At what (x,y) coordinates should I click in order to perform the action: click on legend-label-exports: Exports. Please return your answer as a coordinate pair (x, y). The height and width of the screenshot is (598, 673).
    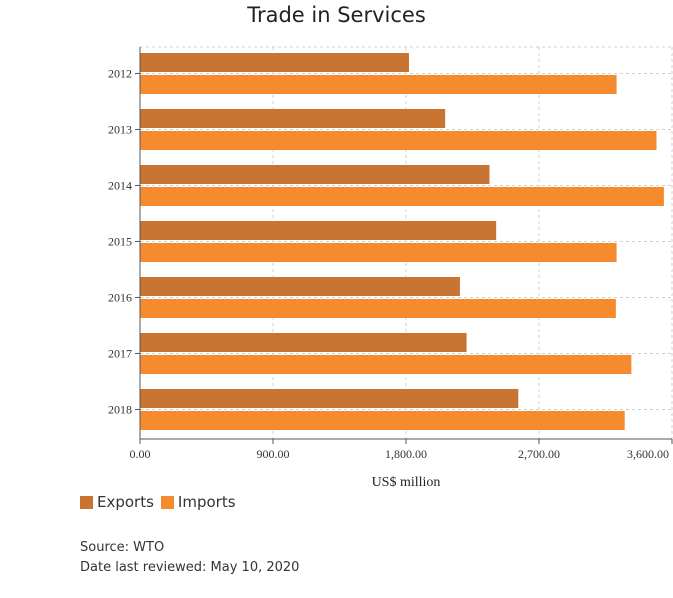
    Looking at the image, I should click on (125, 502).